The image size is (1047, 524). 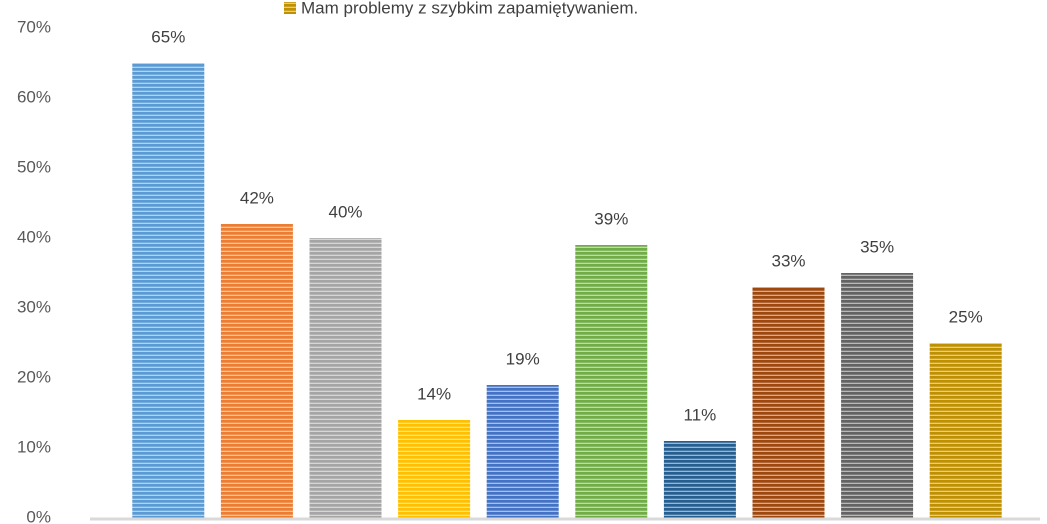 What do you see at coordinates (34, 96) in the screenshot?
I see `y-tick-label: 60%` at bounding box center [34, 96].